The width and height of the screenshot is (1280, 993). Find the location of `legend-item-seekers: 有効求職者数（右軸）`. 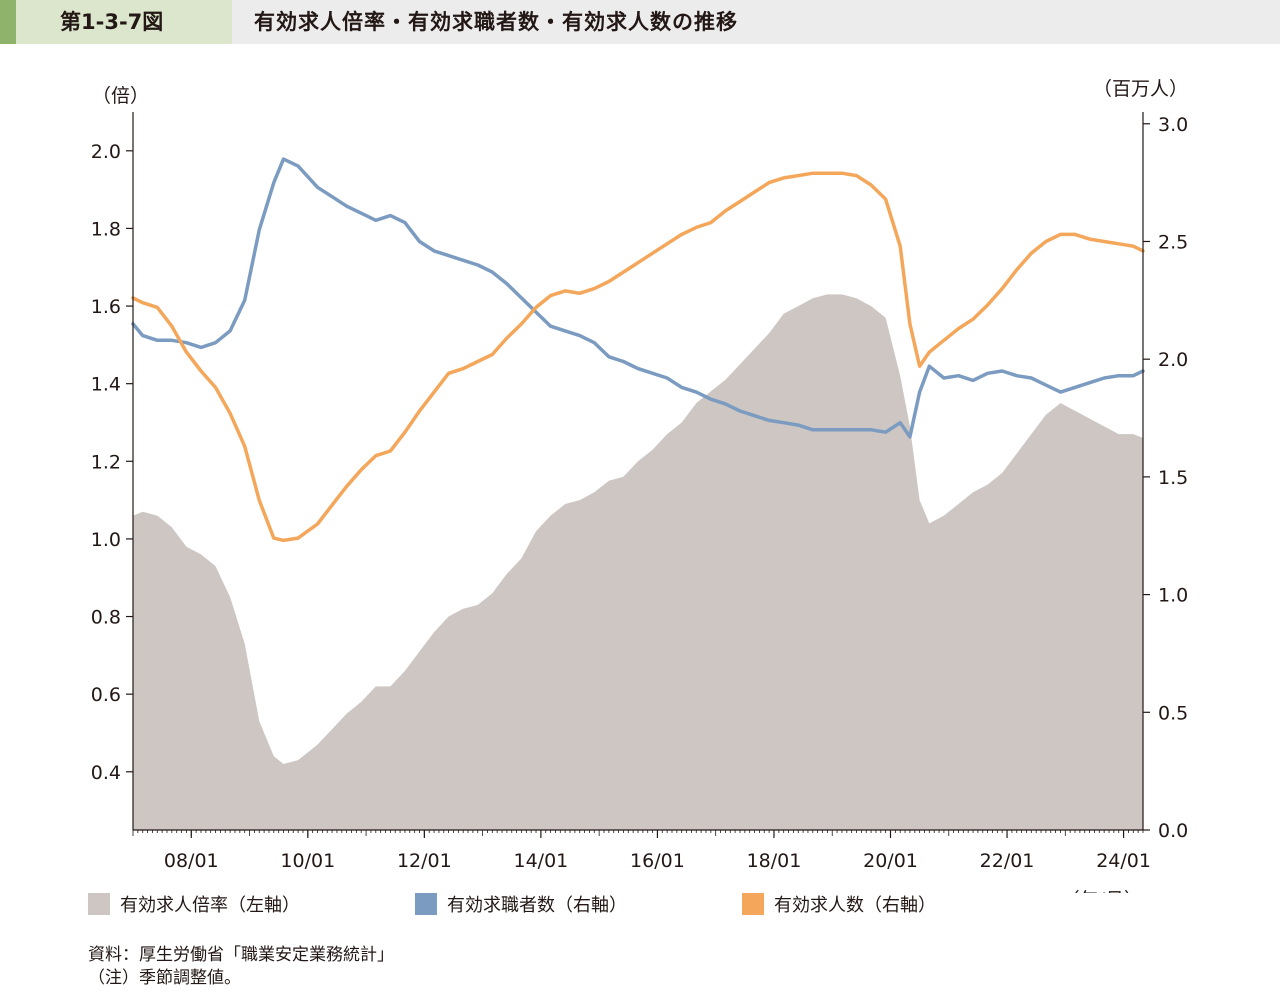

legend-item-seekers: 有効求職者数（右軸） is located at coordinates (521, 906).